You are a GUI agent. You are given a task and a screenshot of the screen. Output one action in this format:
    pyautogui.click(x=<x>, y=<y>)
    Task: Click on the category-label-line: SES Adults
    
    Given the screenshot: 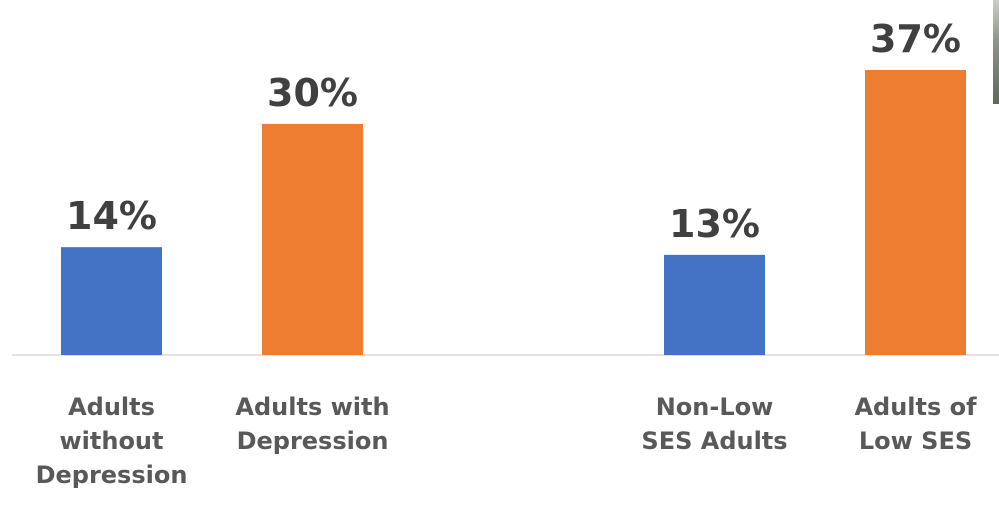 What is the action you would take?
    pyautogui.click(x=715, y=441)
    